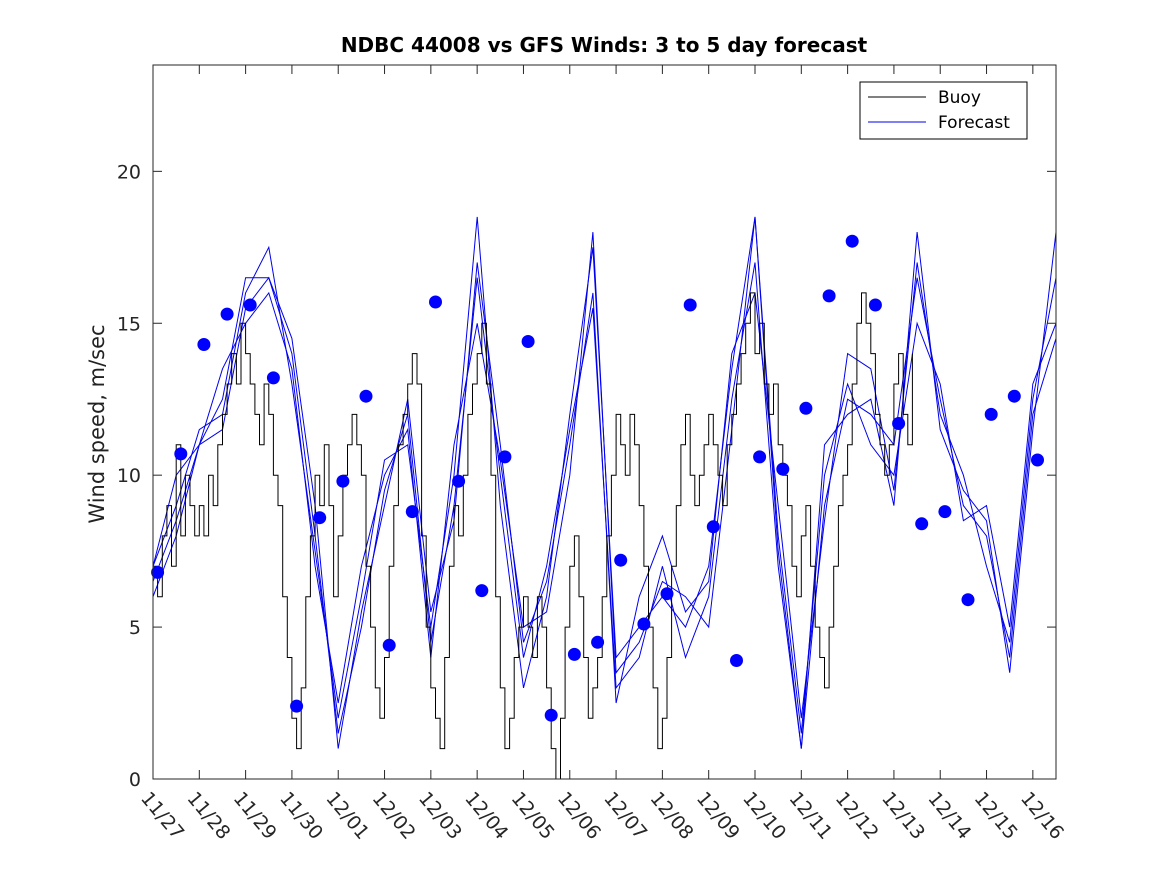 The image size is (1167, 875). I want to click on y-tick-label: 5, so click(135, 628).